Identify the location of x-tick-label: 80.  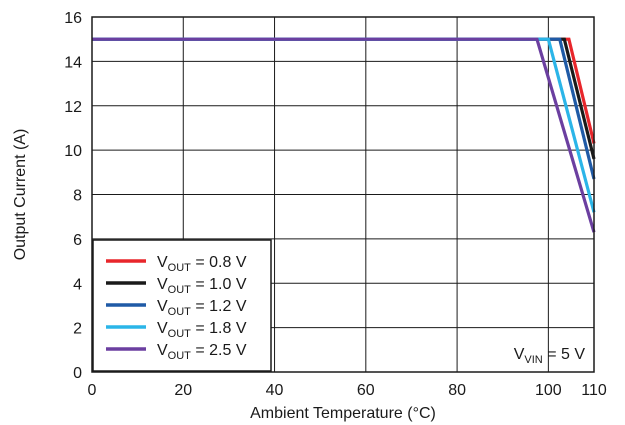
(457, 390).